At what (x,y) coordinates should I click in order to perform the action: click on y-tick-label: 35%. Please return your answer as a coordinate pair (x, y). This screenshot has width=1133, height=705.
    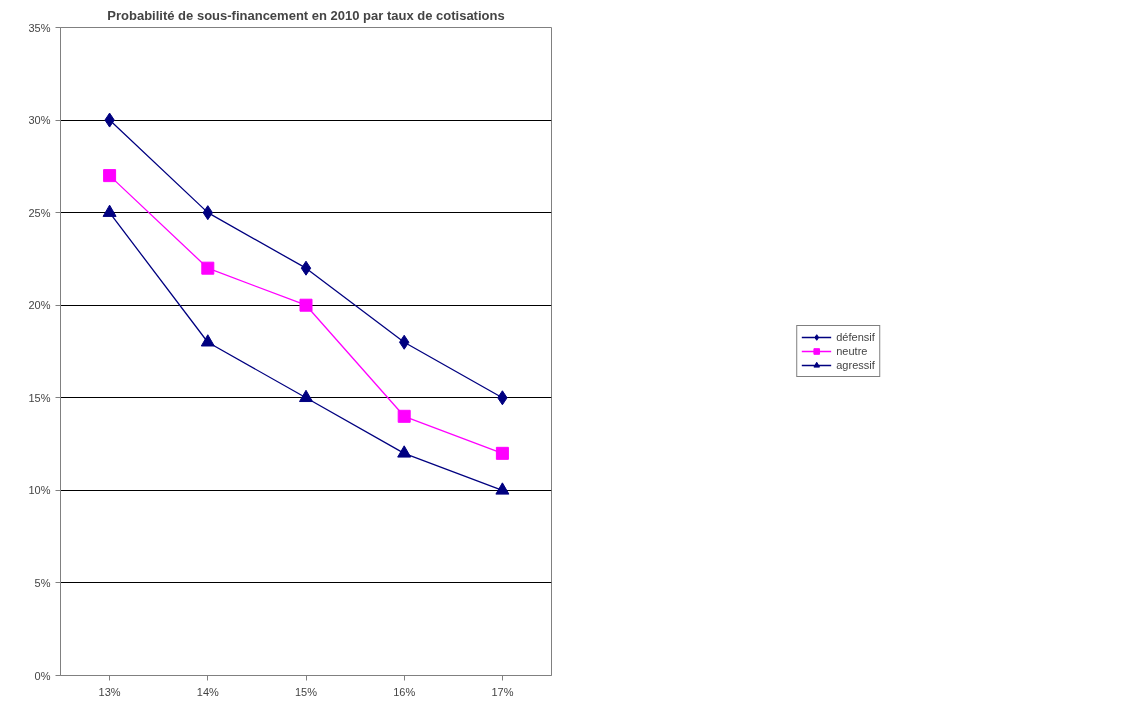
    Looking at the image, I should click on (39, 27).